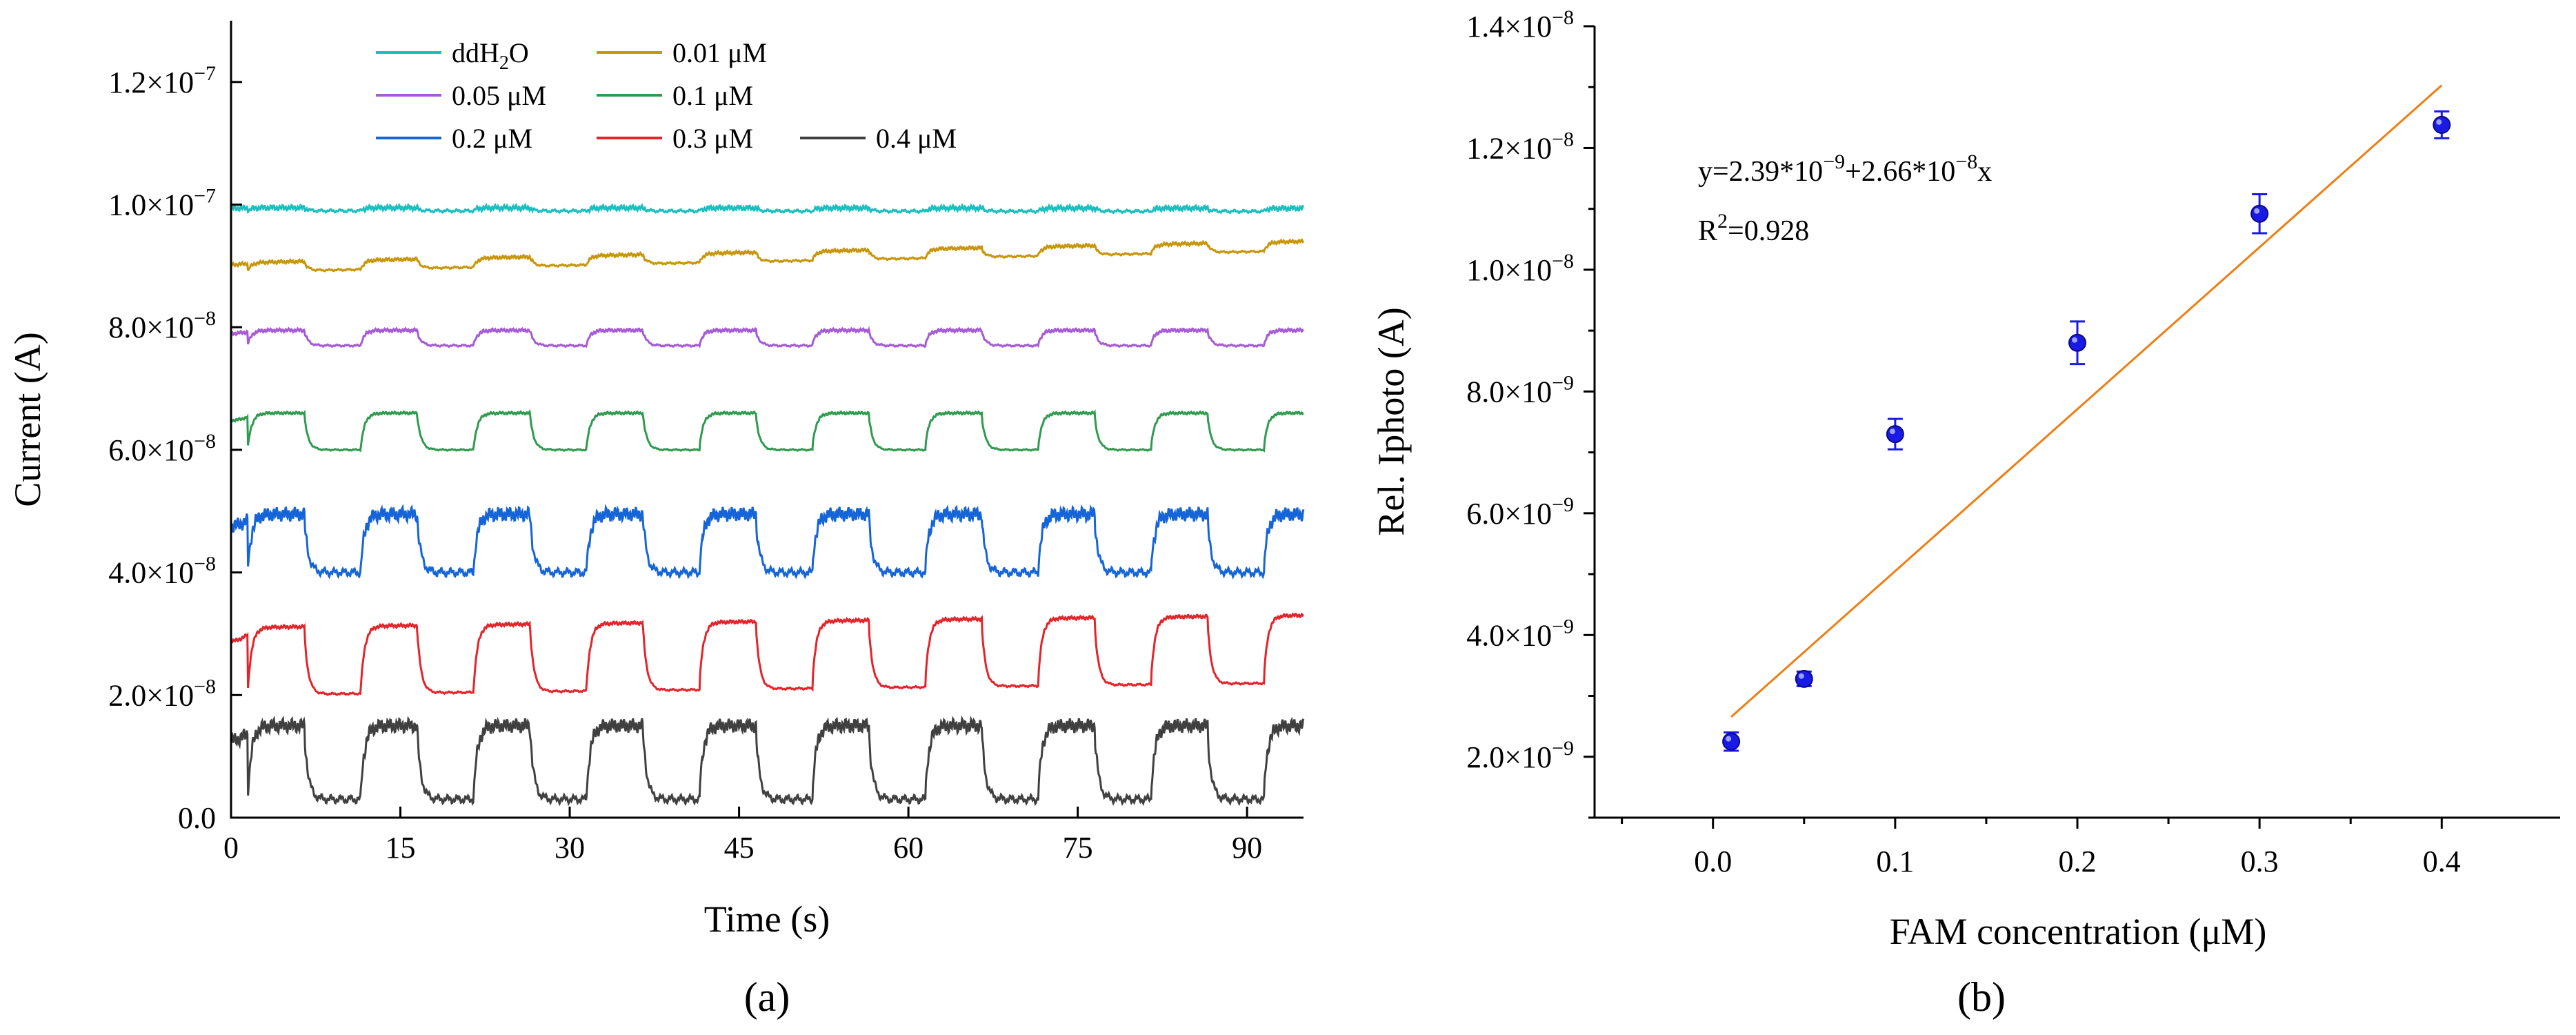 The width and height of the screenshot is (2576, 1035). Describe the element at coordinates (712, 138) in the screenshot. I see `legend-label-5: 0.3 μM` at that location.